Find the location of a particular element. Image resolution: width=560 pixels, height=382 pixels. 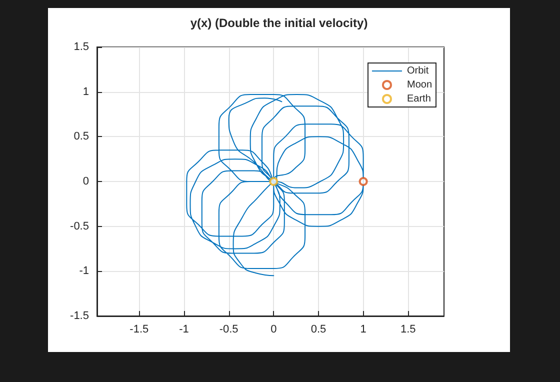

x-tick-label: 1.5 is located at coordinates (408, 330).